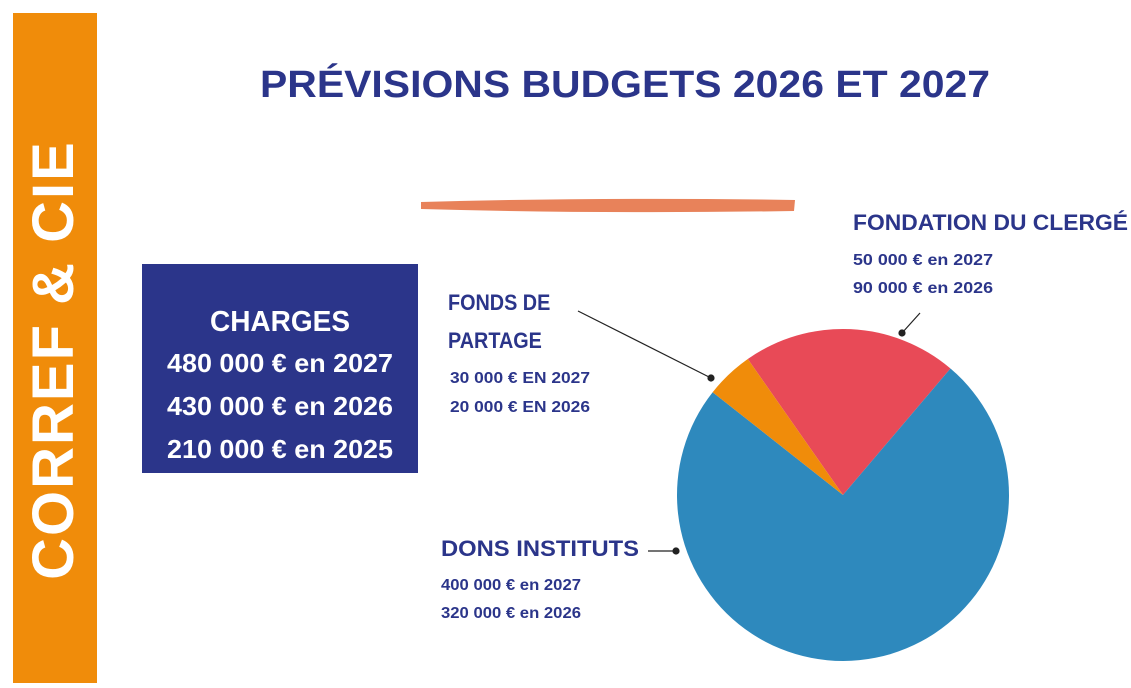 This screenshot has height=688, width=1131. What do you see at coordinates (280, 449) in the screenshot?
I see `charges-line: 210 000 € en 2025` at bounding box center [280, 449].